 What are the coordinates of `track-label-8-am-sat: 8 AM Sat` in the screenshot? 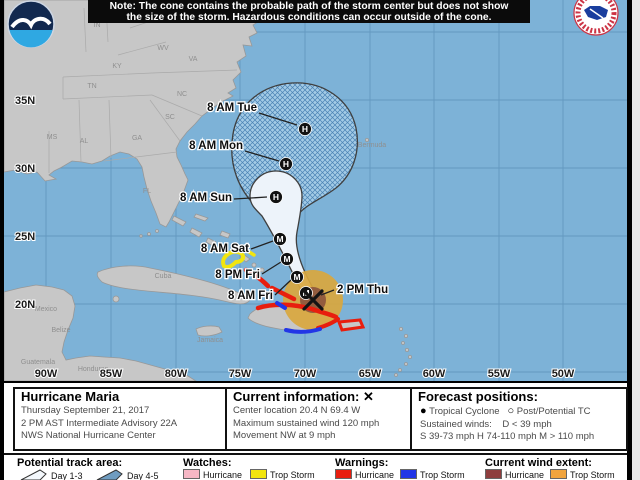 It's located at (225, 249).